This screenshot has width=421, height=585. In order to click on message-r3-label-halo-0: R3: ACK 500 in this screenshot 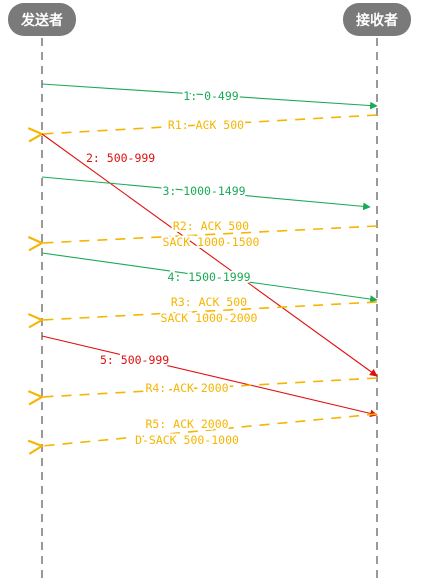, I will do `click(209, 302)`.